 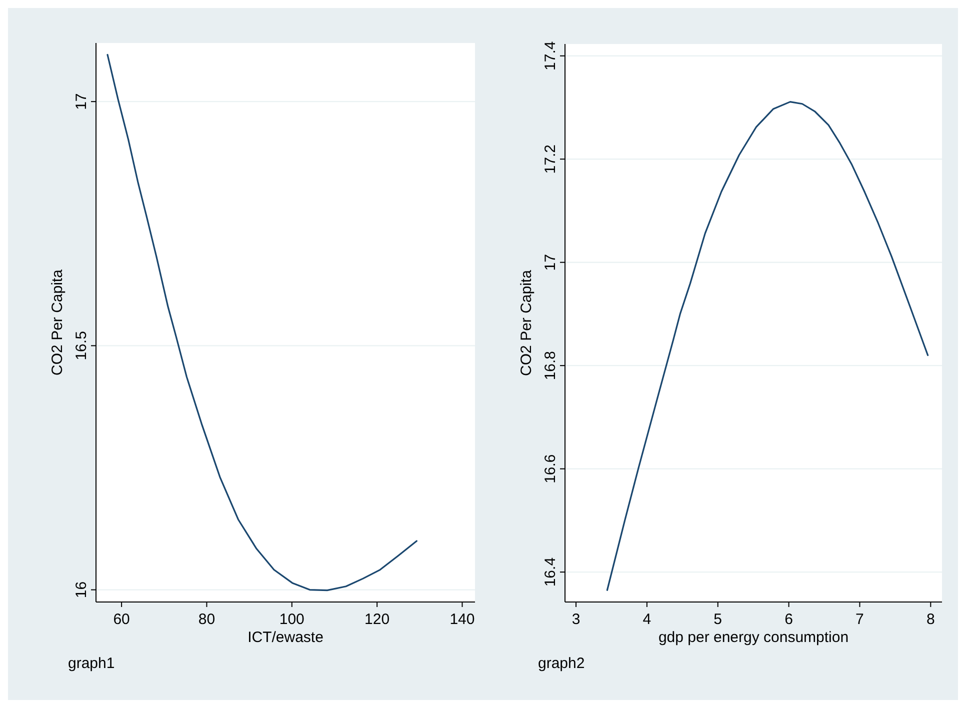 What do you see at coordinates (91, 663) in the screenshot?
I see `caption: graph1` at bounding box center [91, 663].